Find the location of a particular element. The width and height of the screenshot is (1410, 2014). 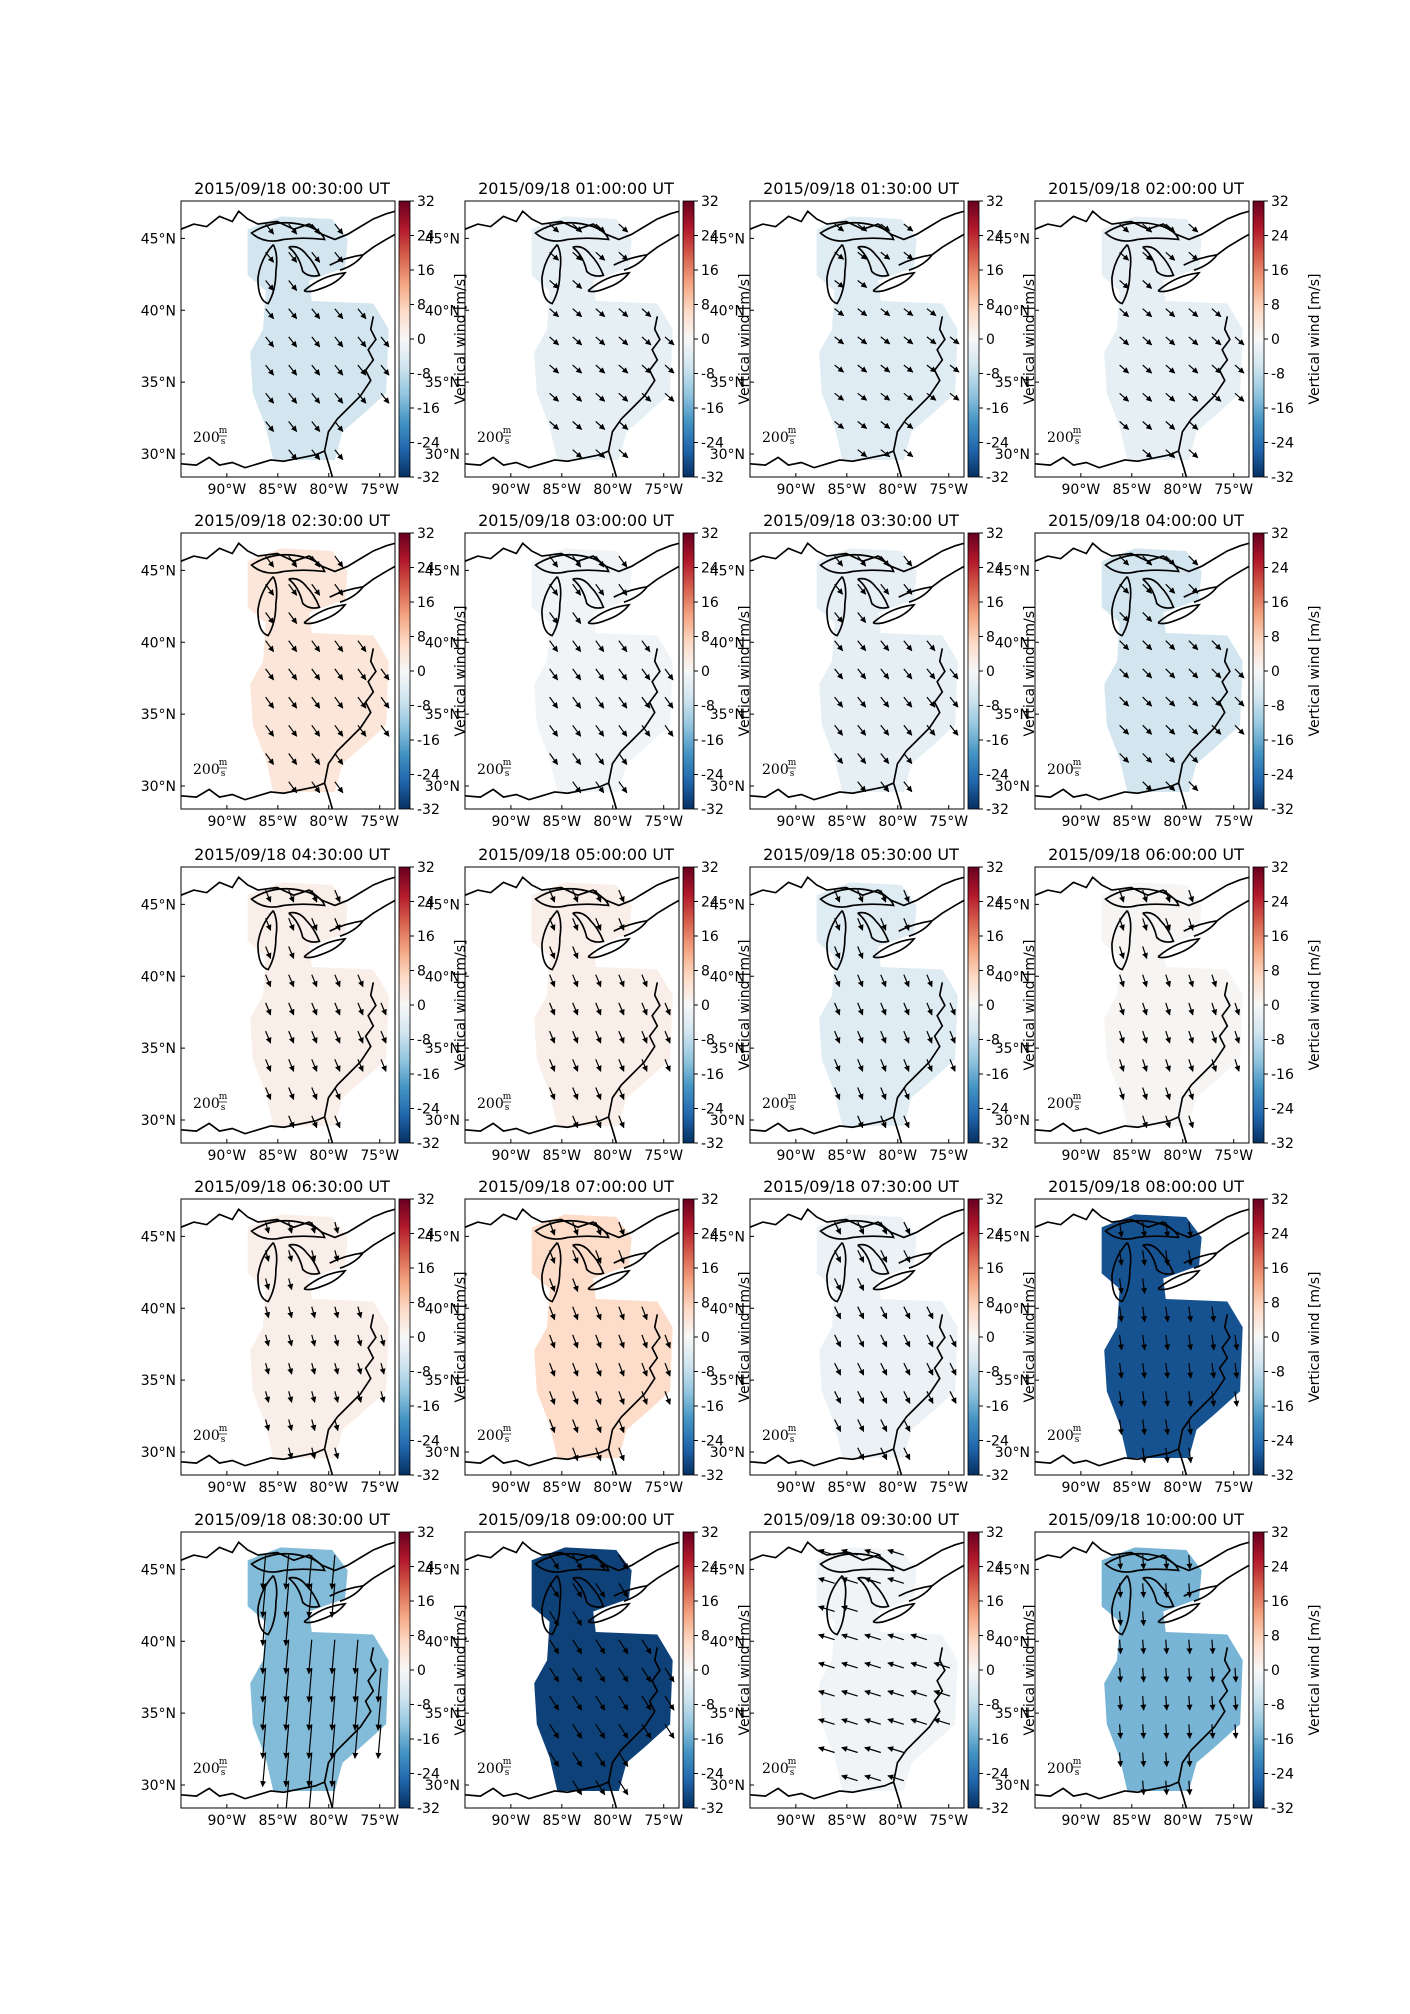

map is located at coordinates (288, 1009).